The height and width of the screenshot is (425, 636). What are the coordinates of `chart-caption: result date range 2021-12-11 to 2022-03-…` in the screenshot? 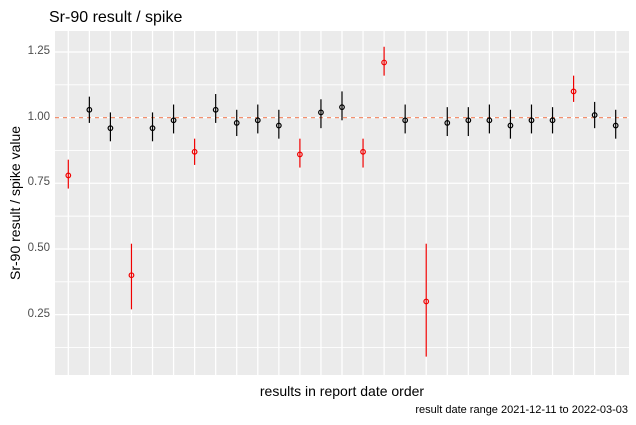 It's located at (521, 410).